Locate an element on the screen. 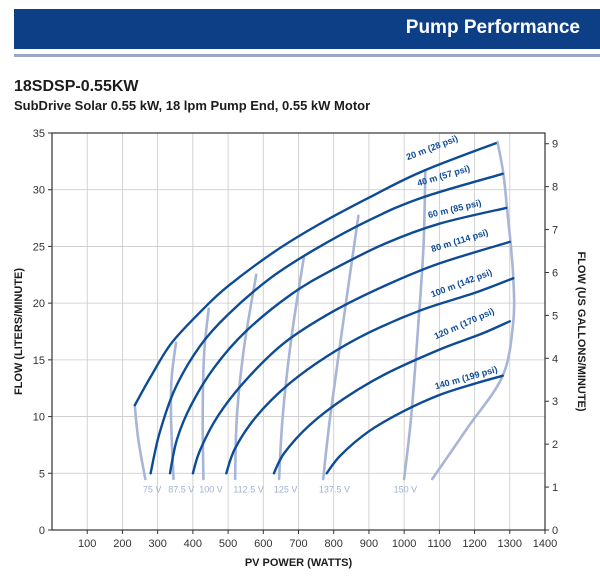  y2-tick-label: 1 is located at coordinates (555, 488).